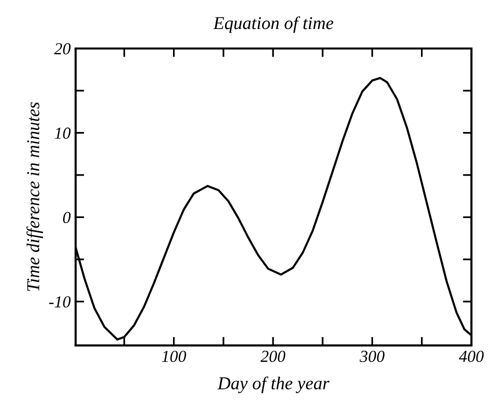  I want to click on x-tick-label: 300, so click(372, 356).